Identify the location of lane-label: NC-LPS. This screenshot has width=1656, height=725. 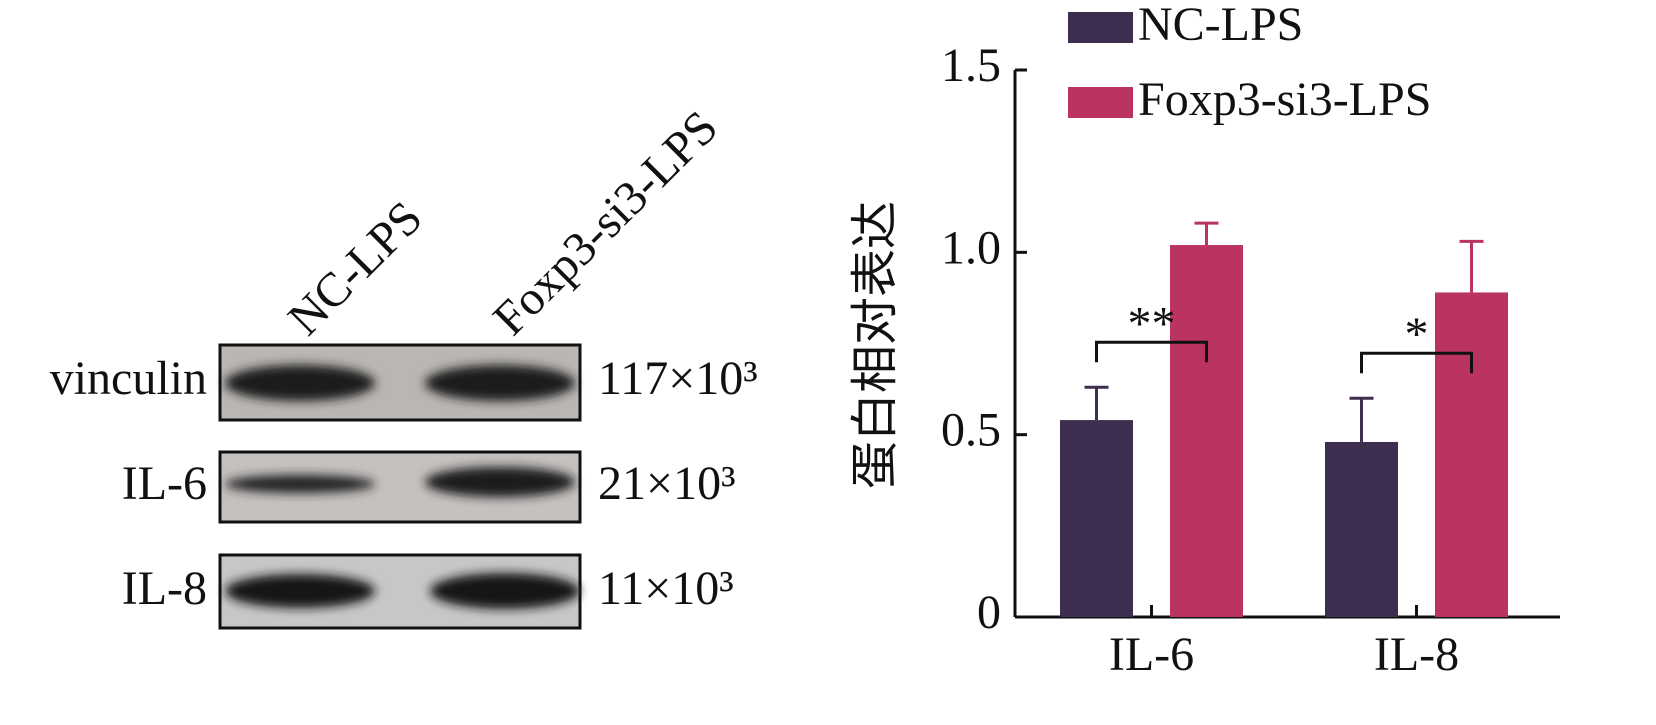
(355, 268).